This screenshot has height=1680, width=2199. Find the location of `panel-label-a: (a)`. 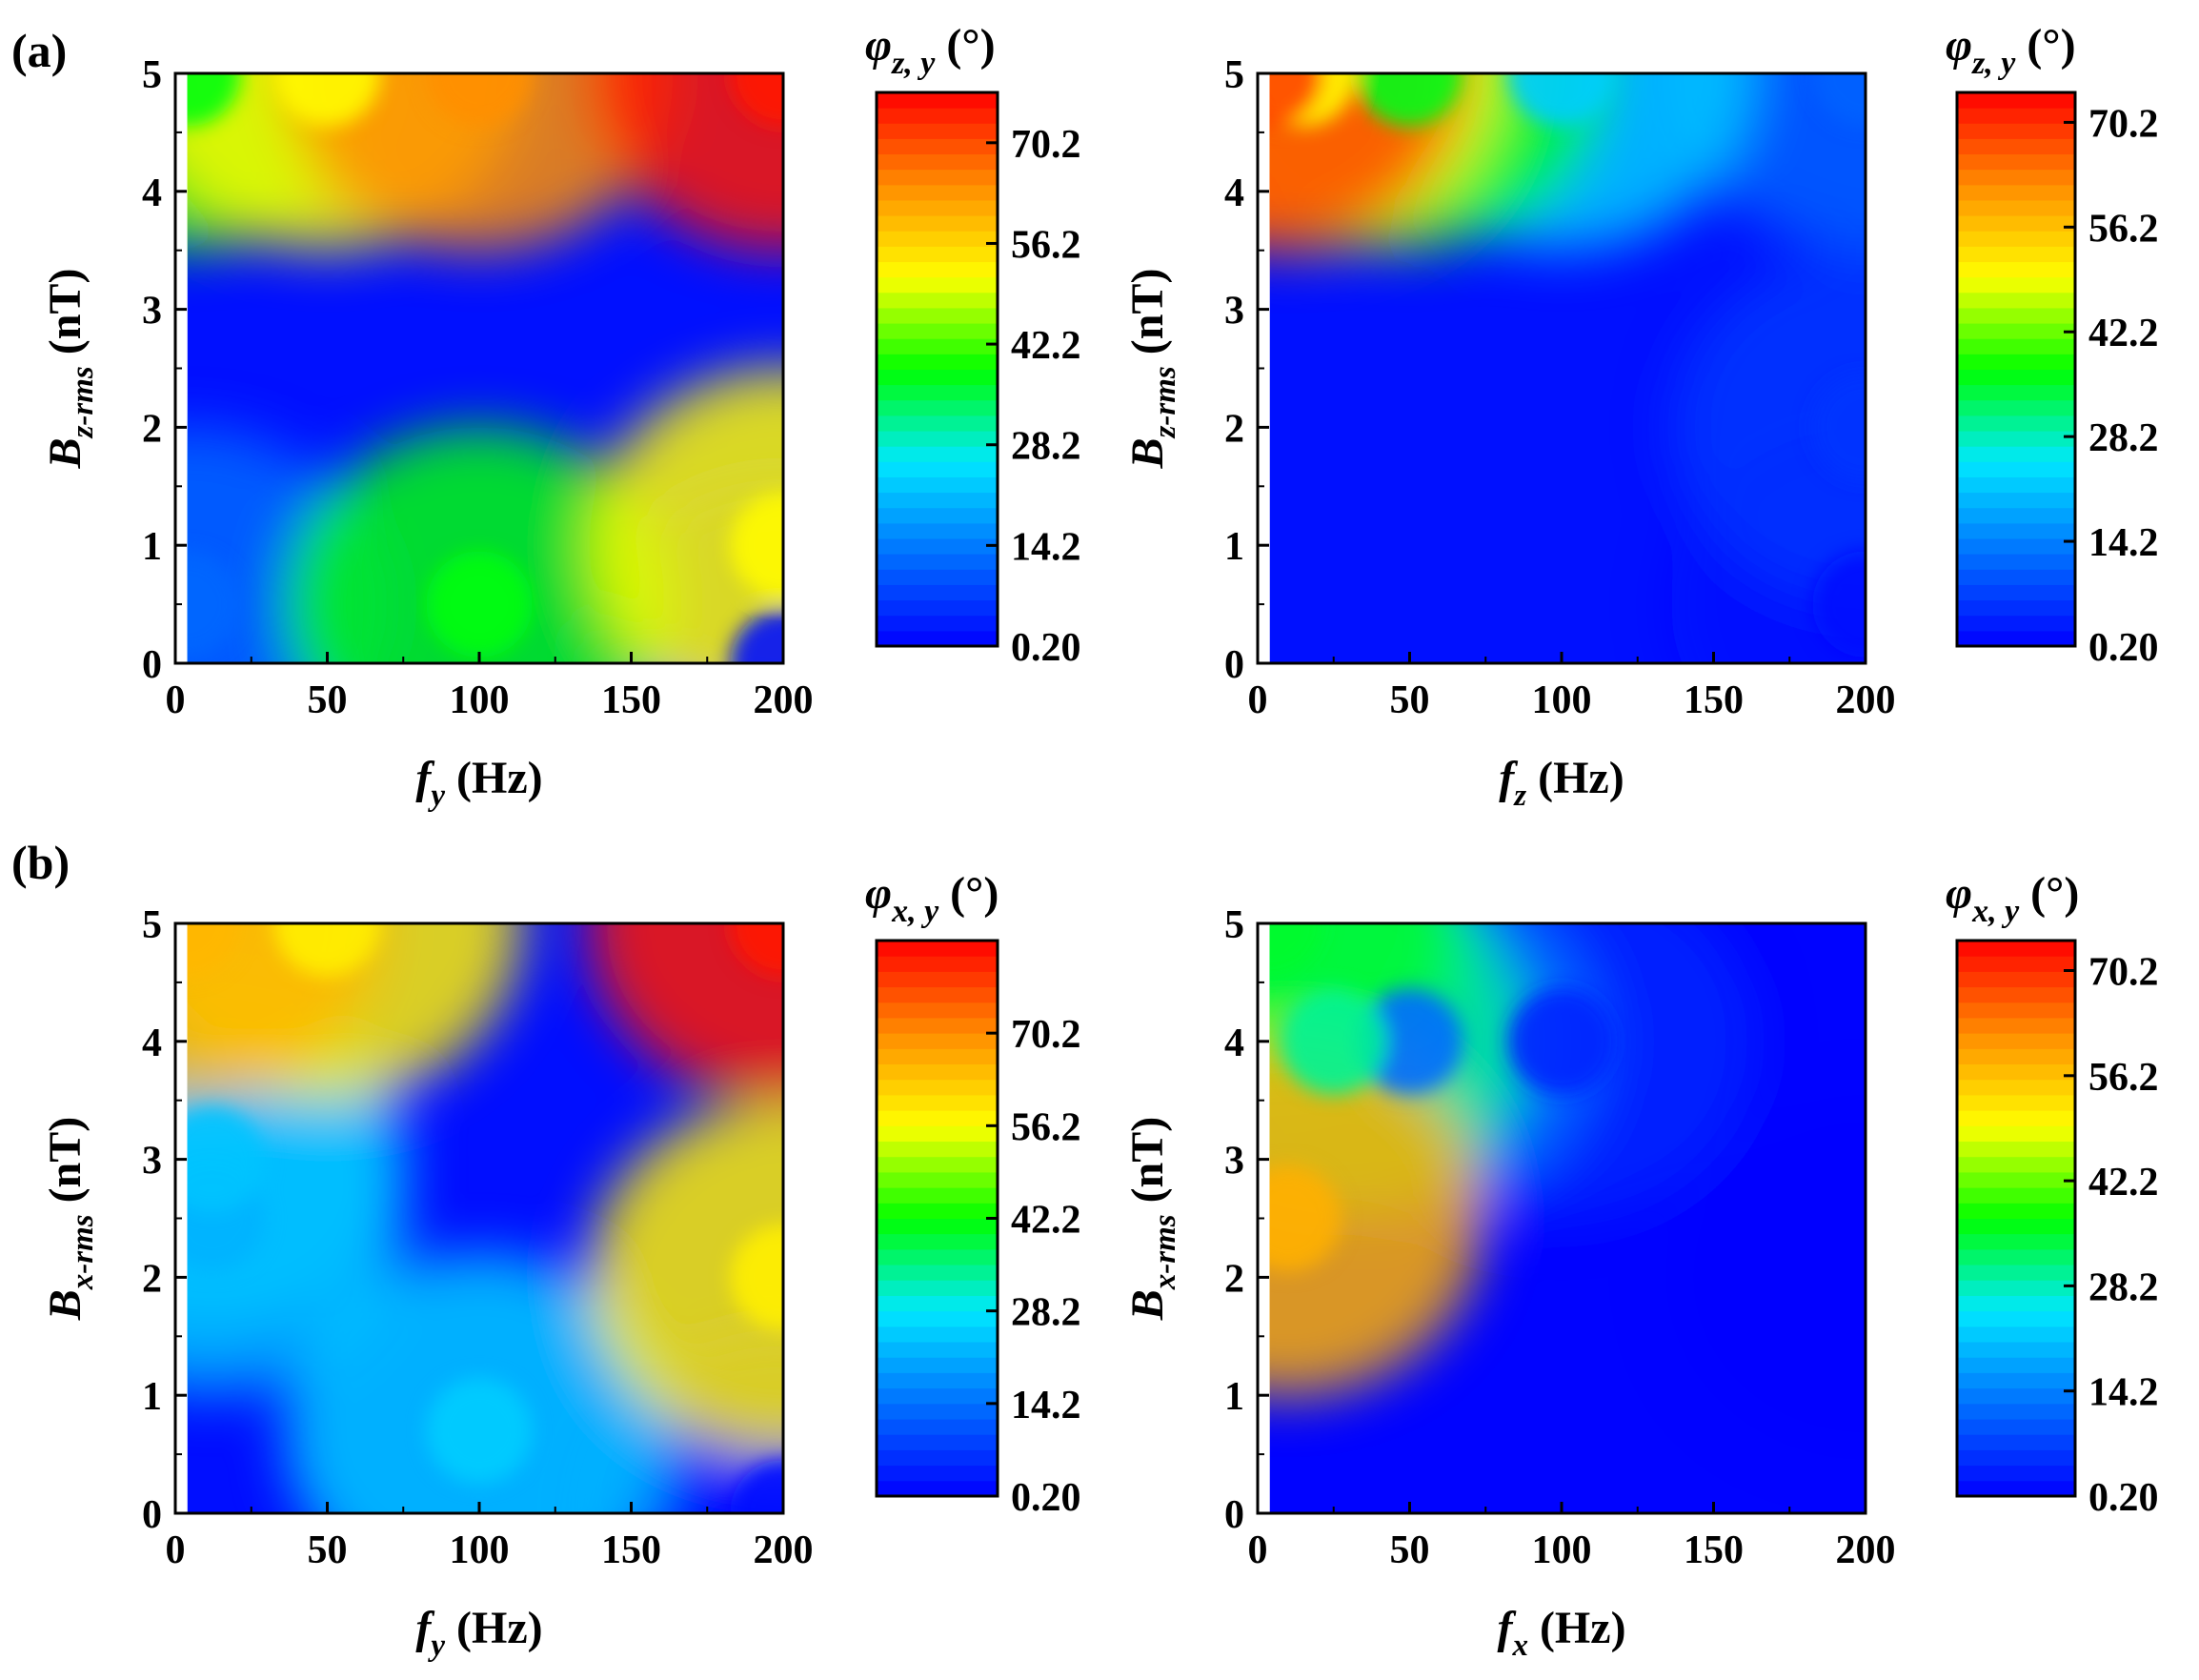

panel-label-a: (a) is located at coordinates (39, 51).